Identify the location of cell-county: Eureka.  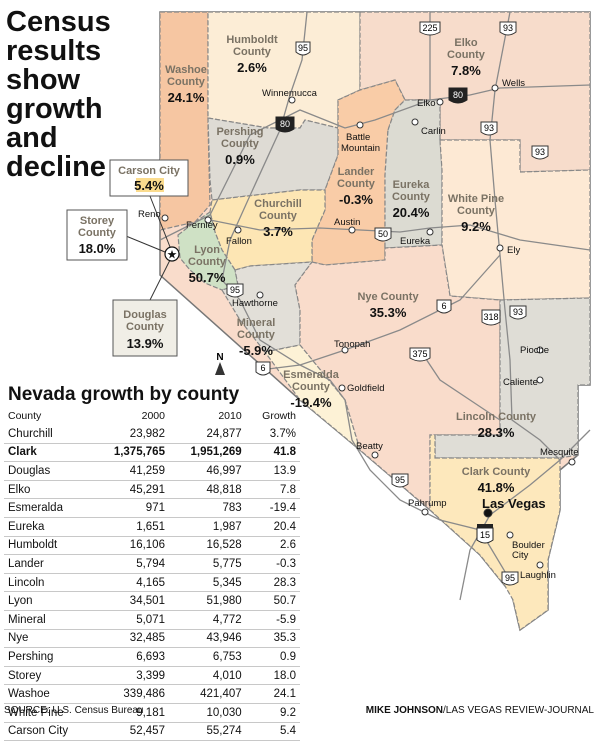
(26, 526).